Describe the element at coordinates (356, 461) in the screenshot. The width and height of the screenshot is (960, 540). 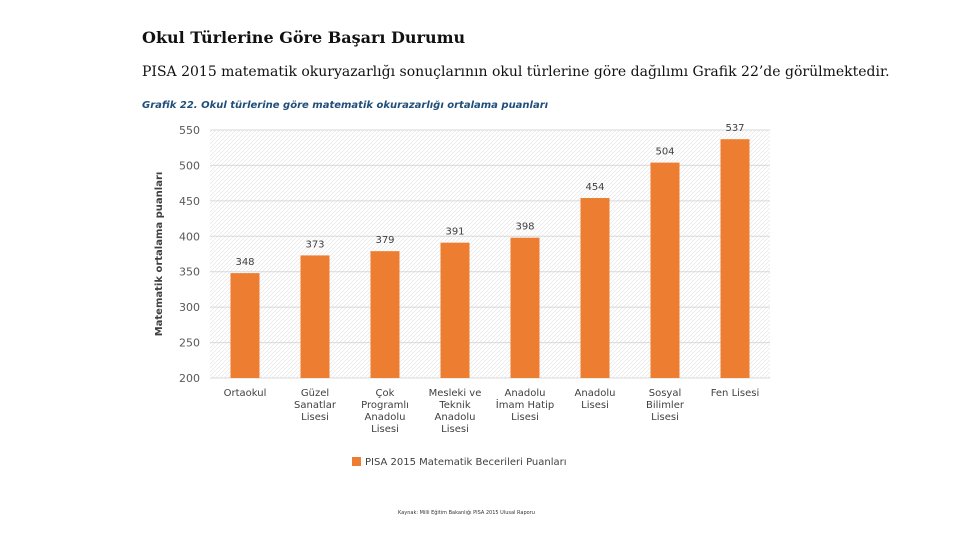
I see `legend-swatch` at that location.